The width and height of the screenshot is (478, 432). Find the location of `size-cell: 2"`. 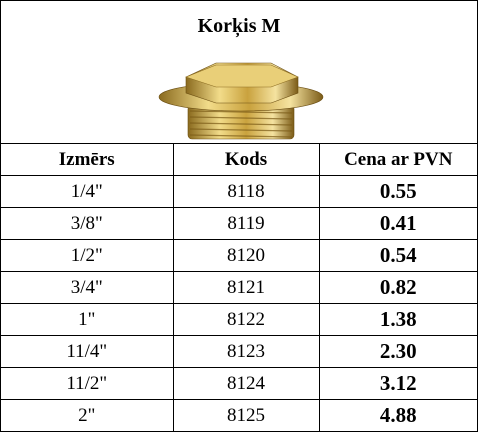

size-cell: 2" is located at coordinates (87, 415).